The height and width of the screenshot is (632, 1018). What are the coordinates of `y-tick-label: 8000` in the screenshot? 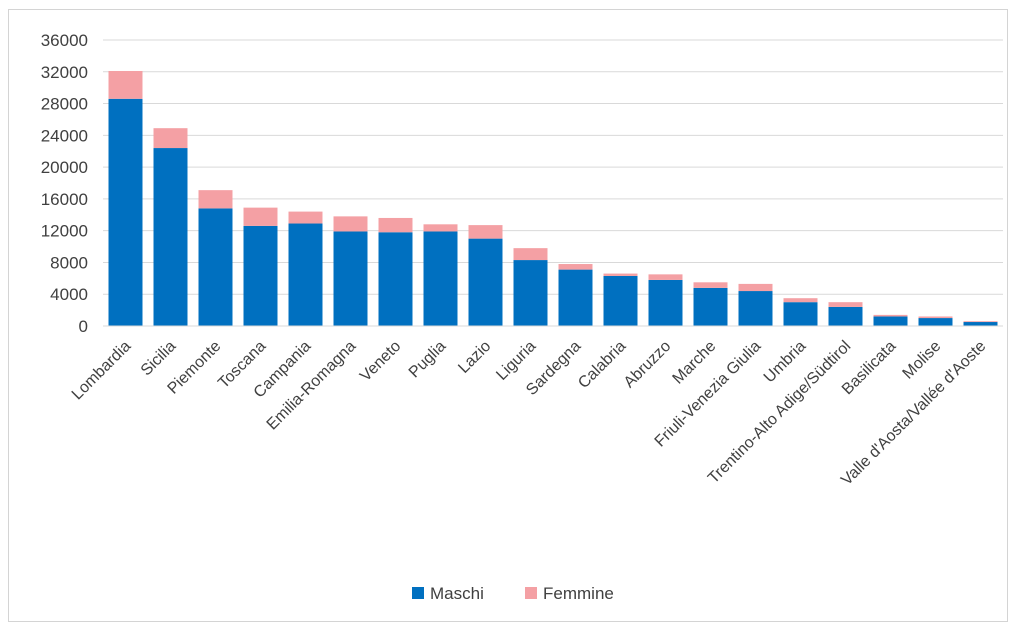 It's located at (69, 262).